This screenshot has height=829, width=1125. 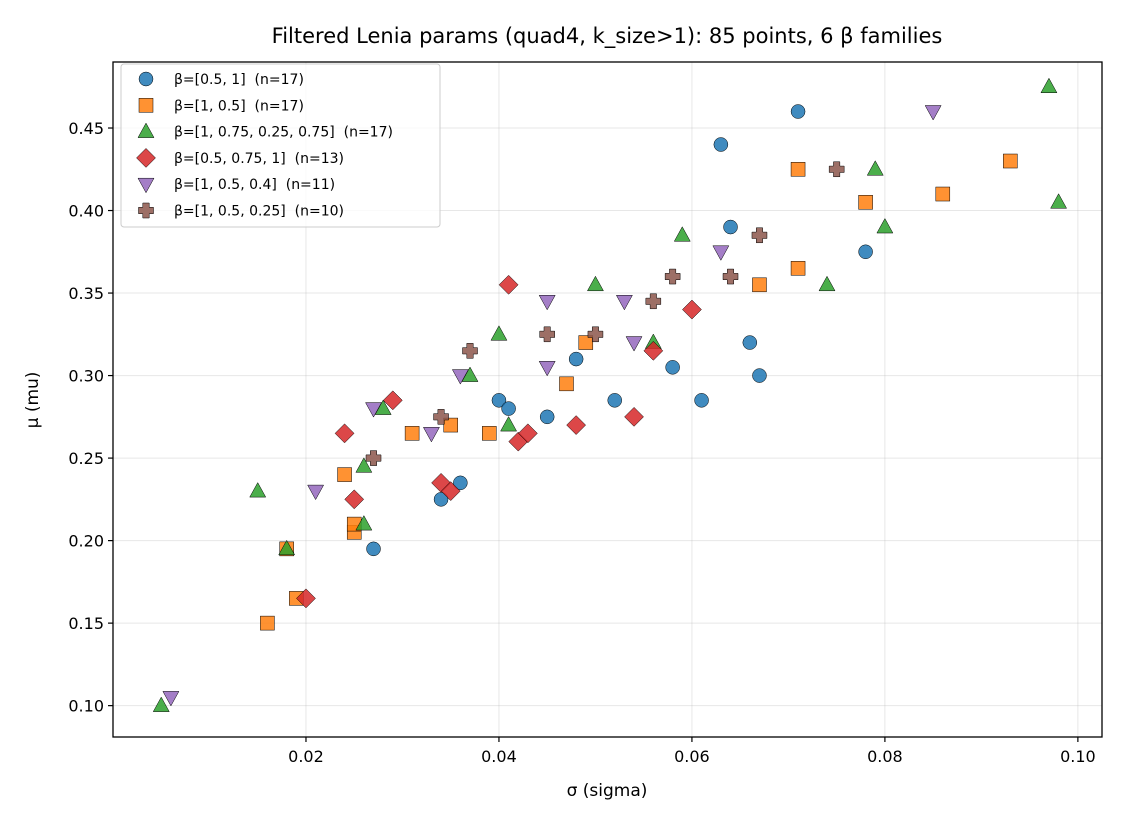 I want to click on x-tick-label: 0.02, so click(x=306, y=756).